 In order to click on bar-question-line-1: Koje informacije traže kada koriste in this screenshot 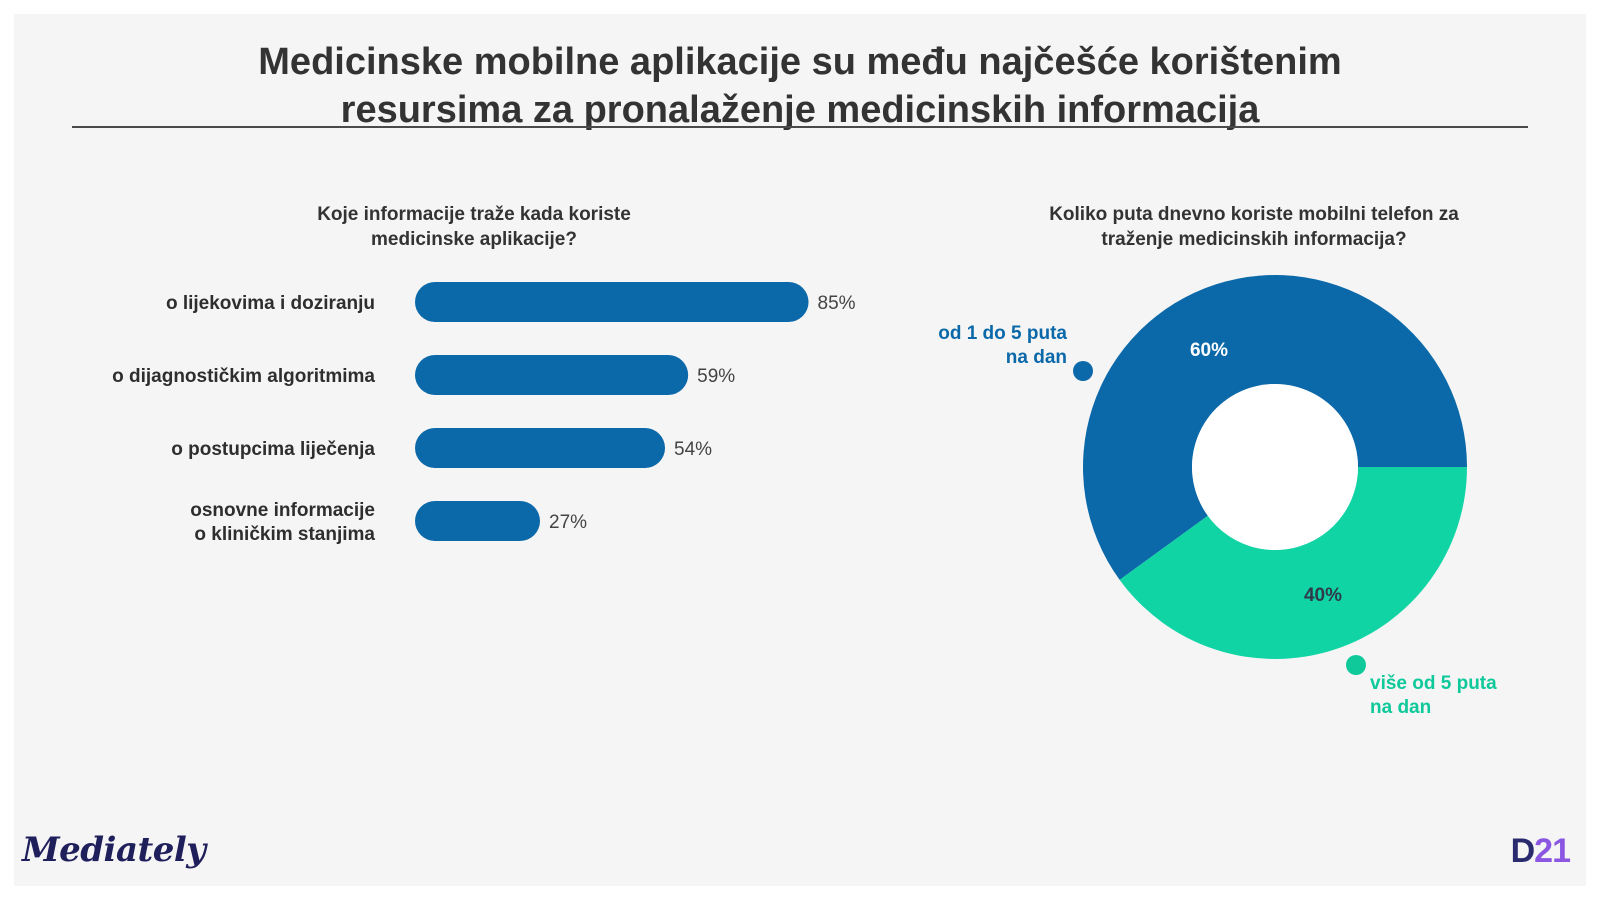, I will do `click(474, 214)`.